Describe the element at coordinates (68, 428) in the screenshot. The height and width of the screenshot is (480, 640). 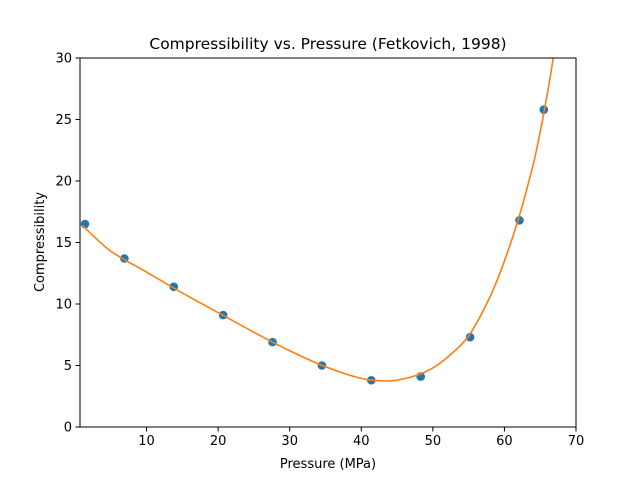
I see `y-tick-label: 0` at that location.